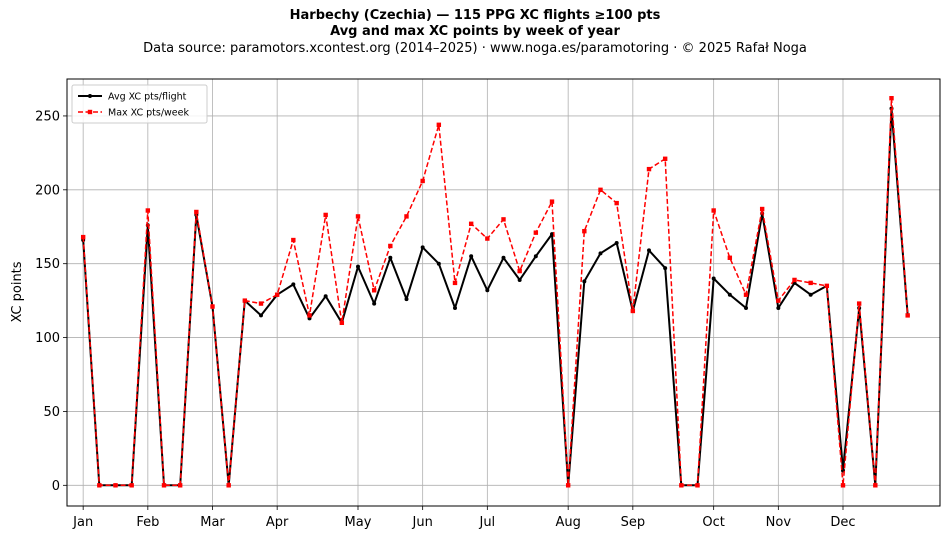 The width and height of the screenshot is (950, 539). What do you see at coordinates (47, 264) in the screenshot?
I see `y-tick-label: 150` at bounding box center [47, 264].